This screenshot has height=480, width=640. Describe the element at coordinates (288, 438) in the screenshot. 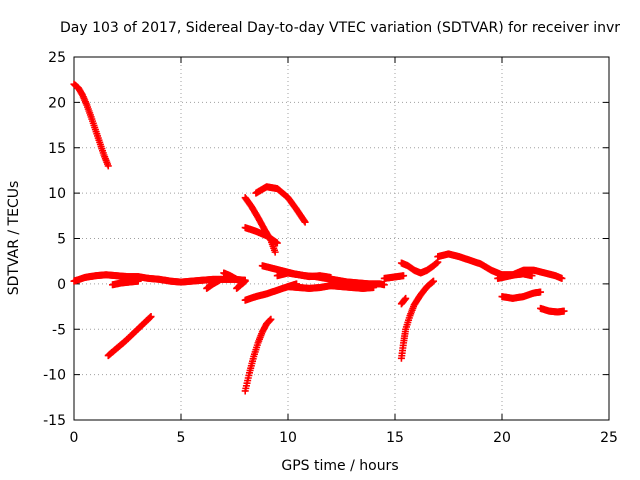

I see `x-tick-label: 10` at that location.